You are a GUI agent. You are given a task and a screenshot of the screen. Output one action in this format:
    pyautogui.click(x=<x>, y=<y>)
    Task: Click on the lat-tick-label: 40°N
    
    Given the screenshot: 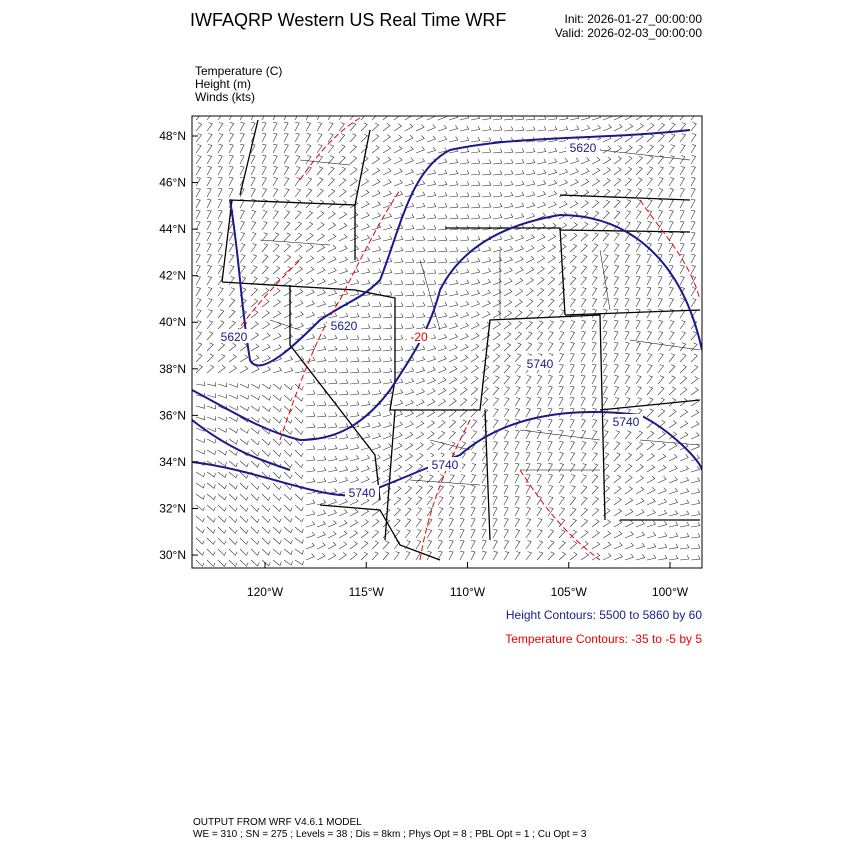 What is the action you would take?
    pyautogui.click(x=172, y=322)
    